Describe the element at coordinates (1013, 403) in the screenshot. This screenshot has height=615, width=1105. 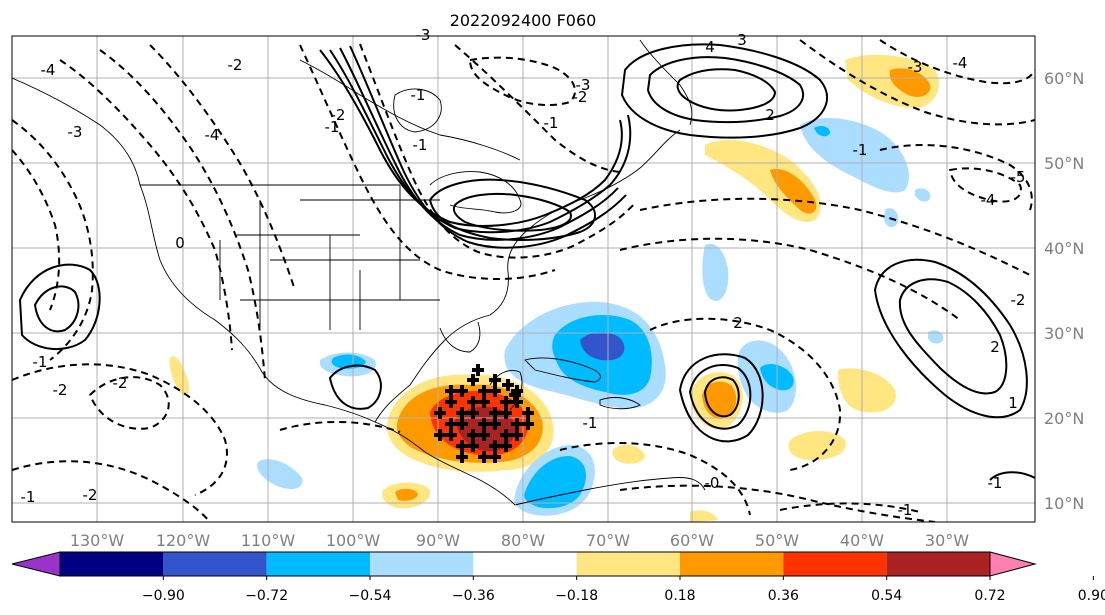
I see `contour-label: 1` at that location.